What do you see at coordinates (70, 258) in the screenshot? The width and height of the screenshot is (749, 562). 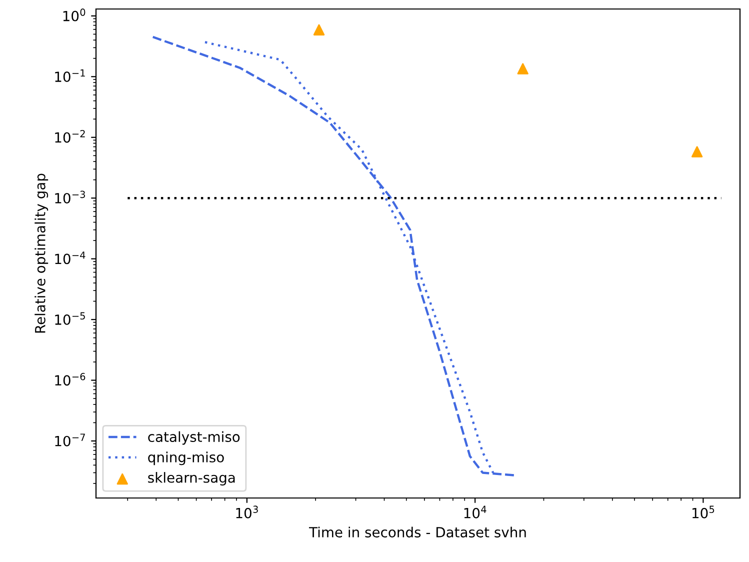 I see `y-tick-label: 10$^{−4}$` at bounding box center [70, 258].